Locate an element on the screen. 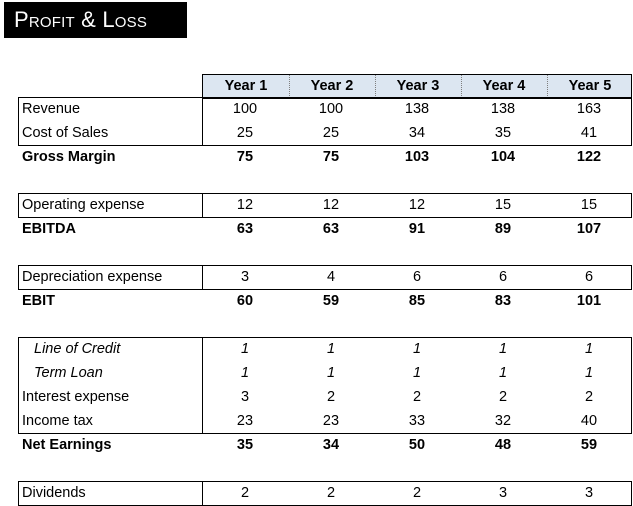 This screenshot has width=633, height=506. row-label: Cost of Sales is located at coordinates (65, 133).